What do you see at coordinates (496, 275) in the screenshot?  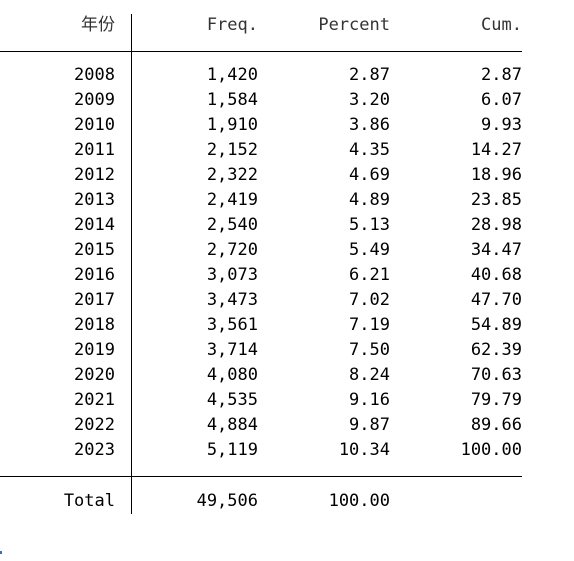 I see `cell-cum: 40.68` at bounding box center [496, 275].